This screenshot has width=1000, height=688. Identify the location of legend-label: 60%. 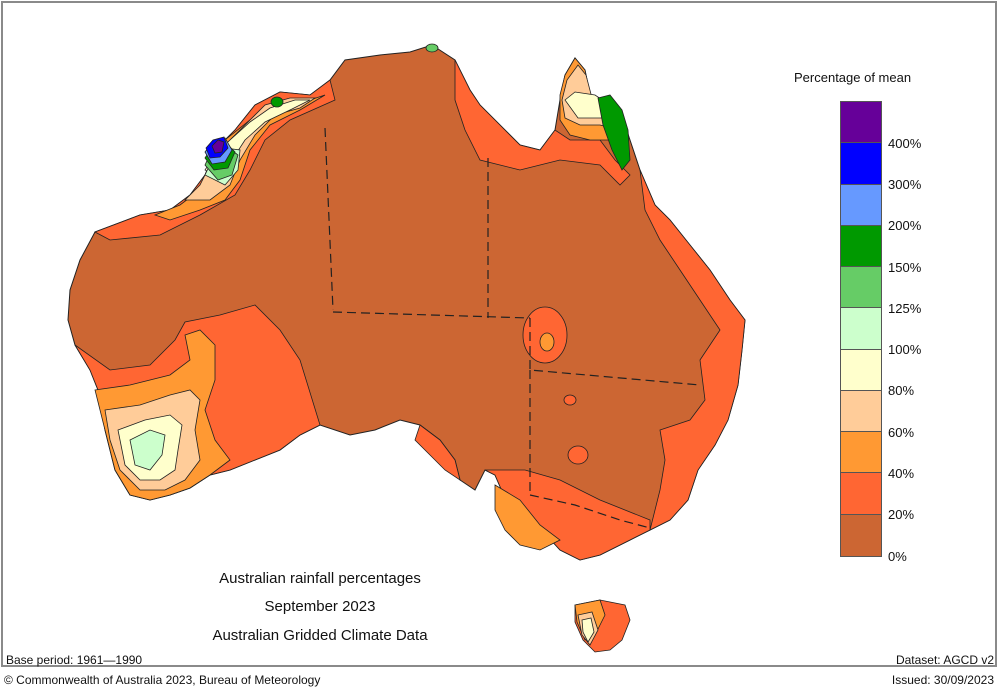
(901, 432).